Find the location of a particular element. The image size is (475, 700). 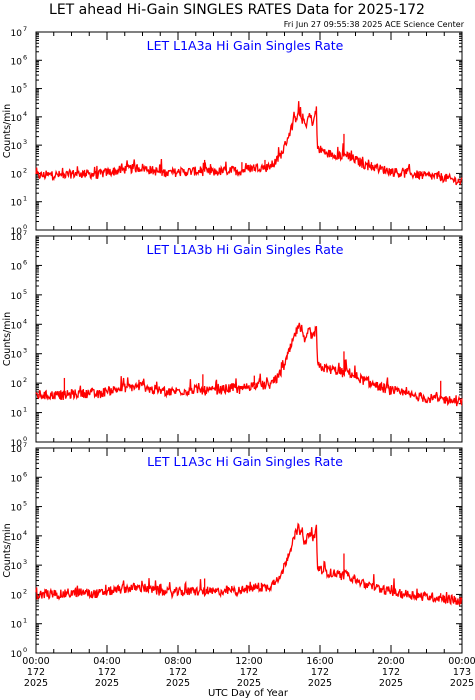

x-tick-time: 08:00 is located at coordinates (177, 661).